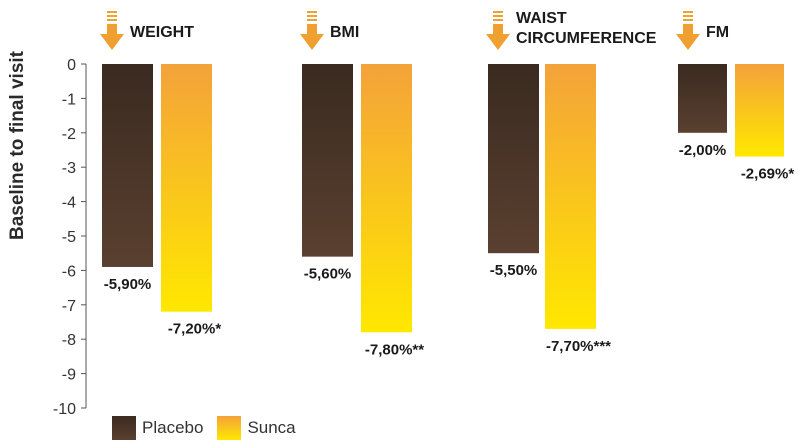 The width and height of the screenshot is (800, 442). I want to click on category-label: FM, so click(717, 32).